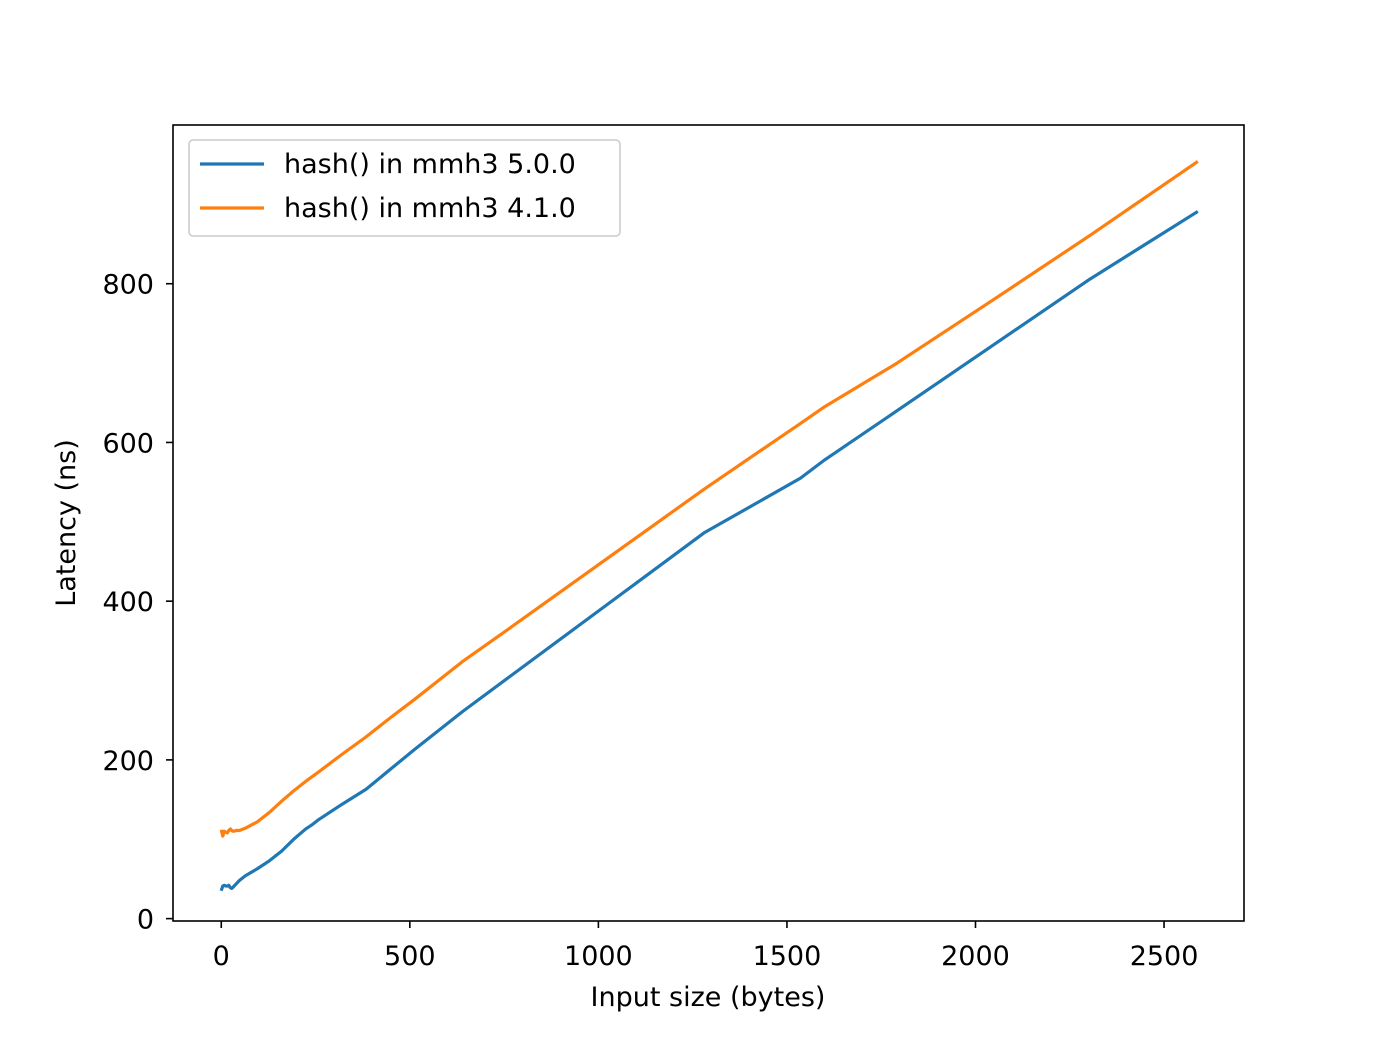 The height and width of the screenshot is (1040, 1382). I want to click on x-axis-label: Input size (bytes), so click(708, 997).